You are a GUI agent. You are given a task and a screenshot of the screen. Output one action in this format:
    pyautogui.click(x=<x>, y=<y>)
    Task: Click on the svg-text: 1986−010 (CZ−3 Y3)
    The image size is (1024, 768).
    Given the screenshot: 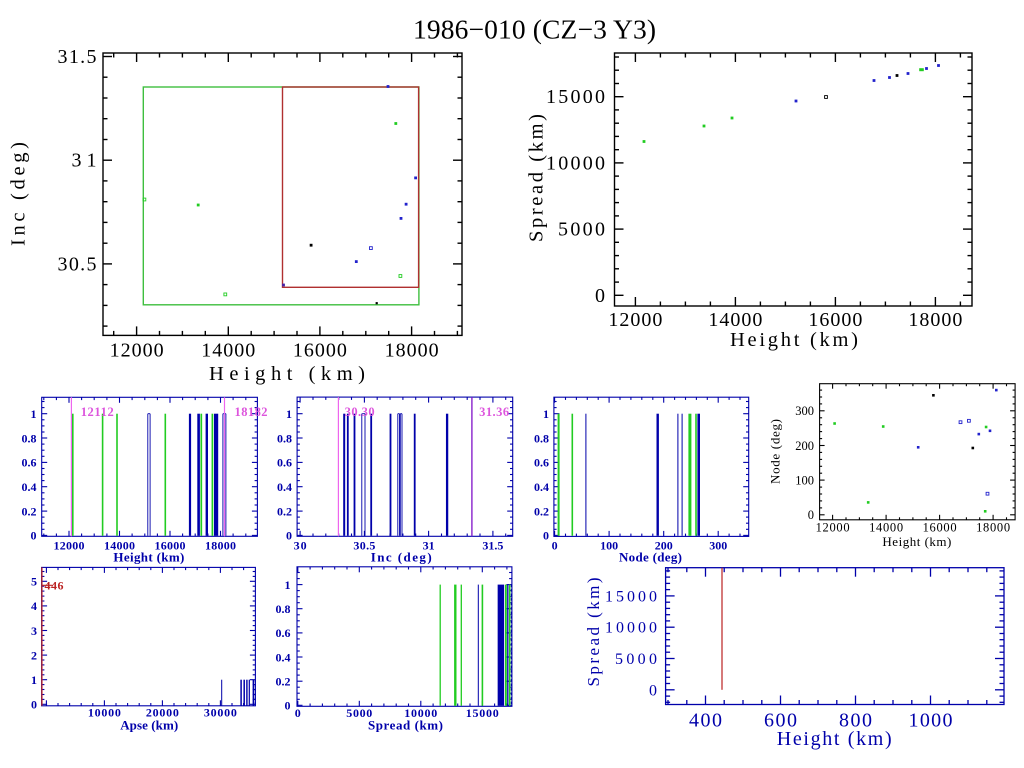 What is the action you would take?
    pyautogui.click(x=534, y=29)
    